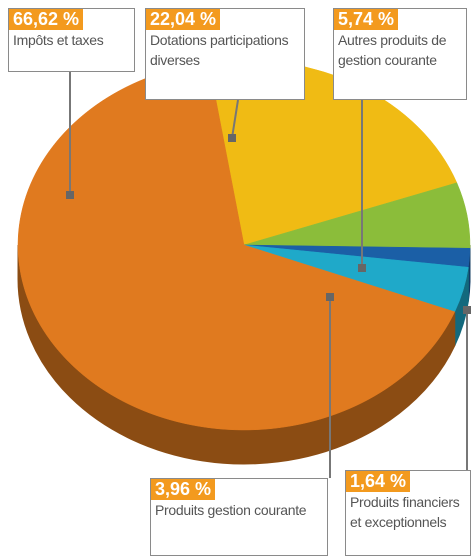 This screenshot has width=471, height=556. I want to click on category-label: Produits financiers et exceptionnels, so click(405, 512).